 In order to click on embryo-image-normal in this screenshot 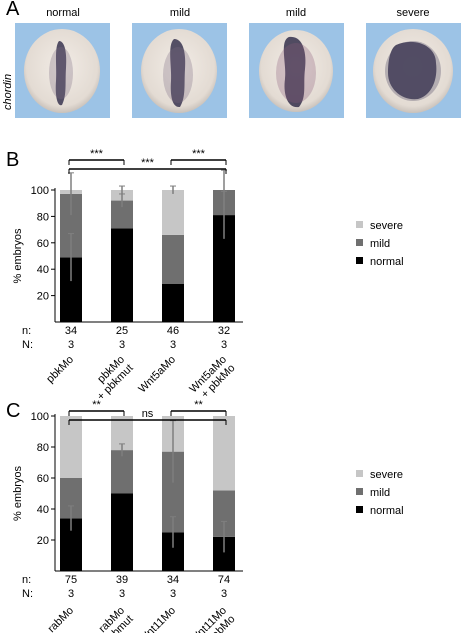, I will do `click(62, 70)`.